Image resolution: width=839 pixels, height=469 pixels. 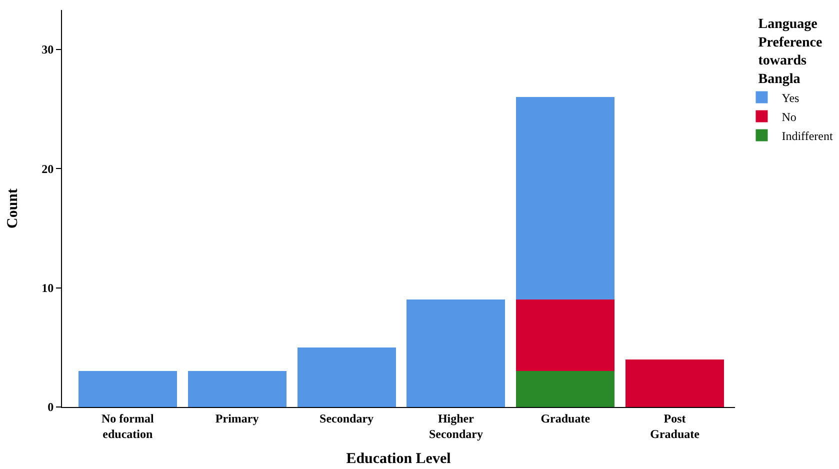 I want to click on y-axis-title: Count, so click(x=12, y=208).